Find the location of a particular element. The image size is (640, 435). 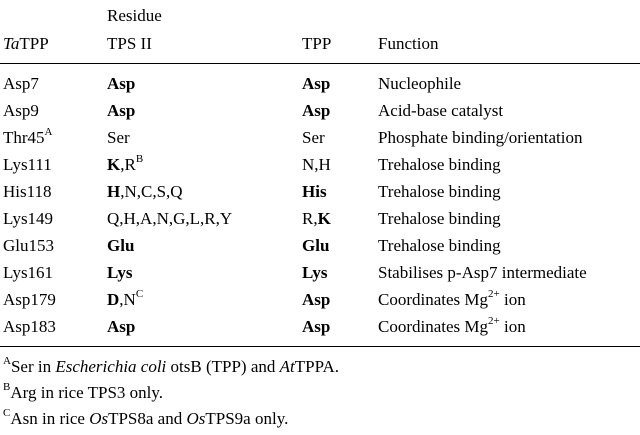

tpp-text: R, is located at coordinates (310, 218).